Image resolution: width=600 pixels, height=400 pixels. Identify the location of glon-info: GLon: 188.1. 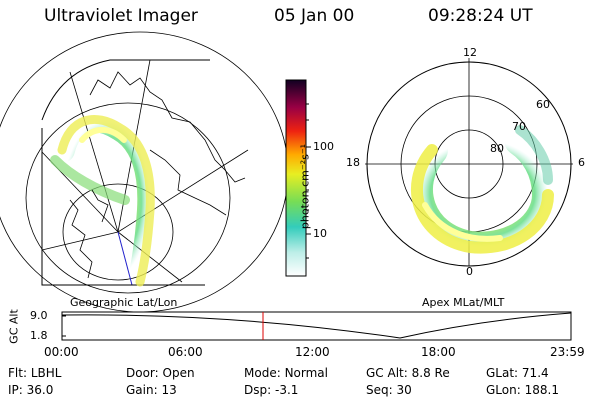
(522, 390).